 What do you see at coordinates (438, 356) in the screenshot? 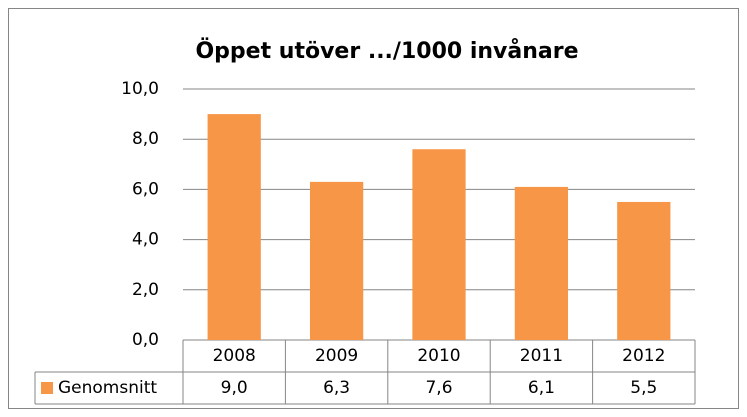
I see `x-tick-label: 2010` at bounding box center [438, 356].